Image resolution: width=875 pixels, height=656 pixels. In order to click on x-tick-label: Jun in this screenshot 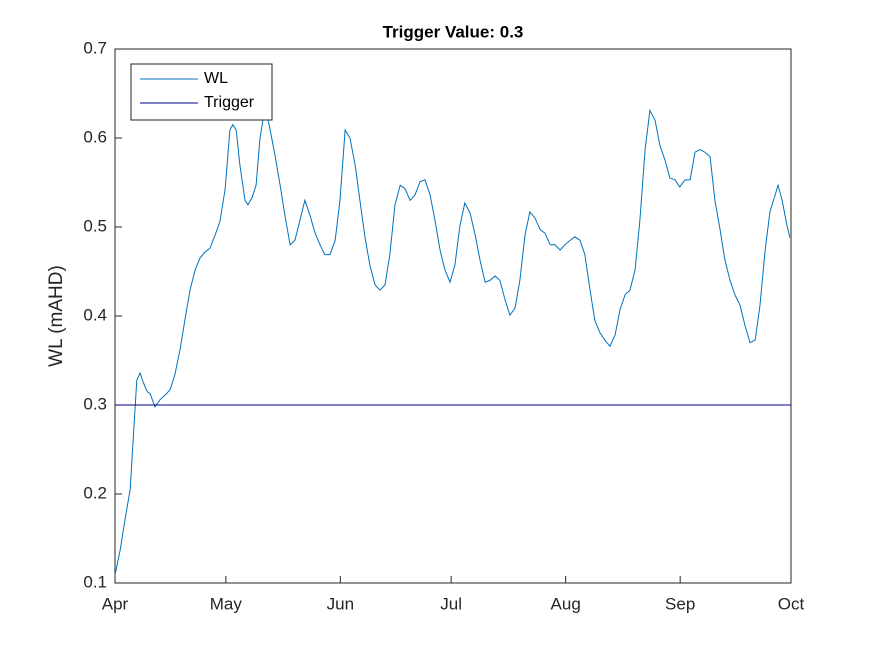, I will do `click(340, 603)`.